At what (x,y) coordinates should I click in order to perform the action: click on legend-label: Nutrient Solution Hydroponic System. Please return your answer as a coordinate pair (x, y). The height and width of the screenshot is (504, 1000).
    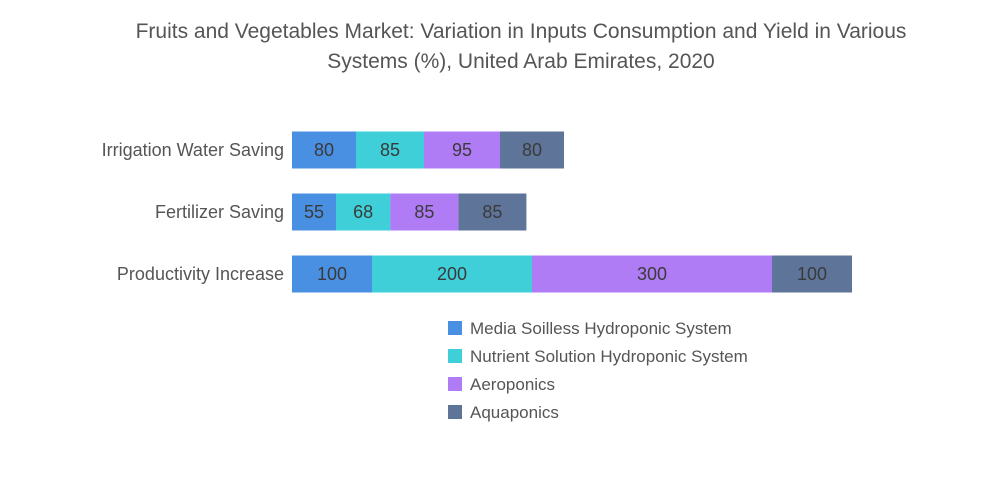
    Looking at the image, I should click on (609, 356).